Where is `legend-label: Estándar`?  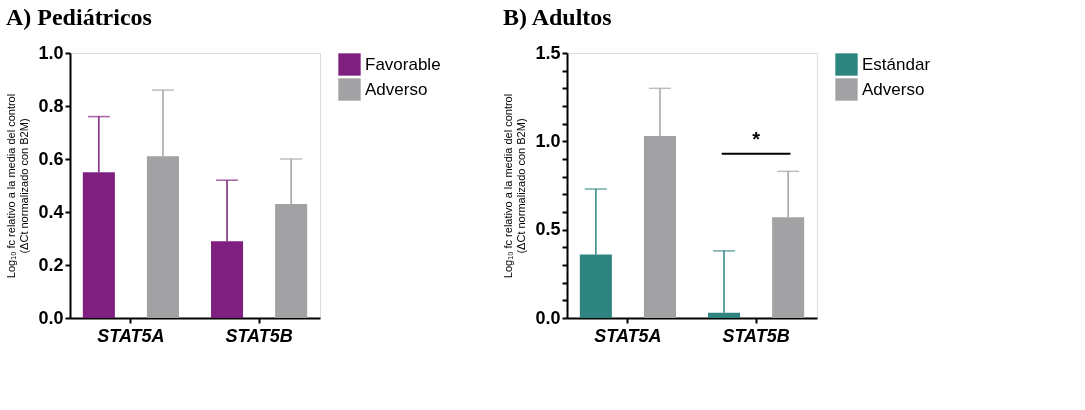 legend-label: Estándar is located at coordinates (896, 64).